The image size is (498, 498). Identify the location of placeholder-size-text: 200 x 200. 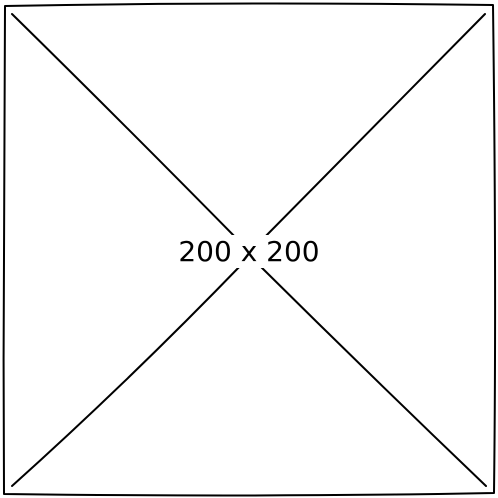
(249, 251).